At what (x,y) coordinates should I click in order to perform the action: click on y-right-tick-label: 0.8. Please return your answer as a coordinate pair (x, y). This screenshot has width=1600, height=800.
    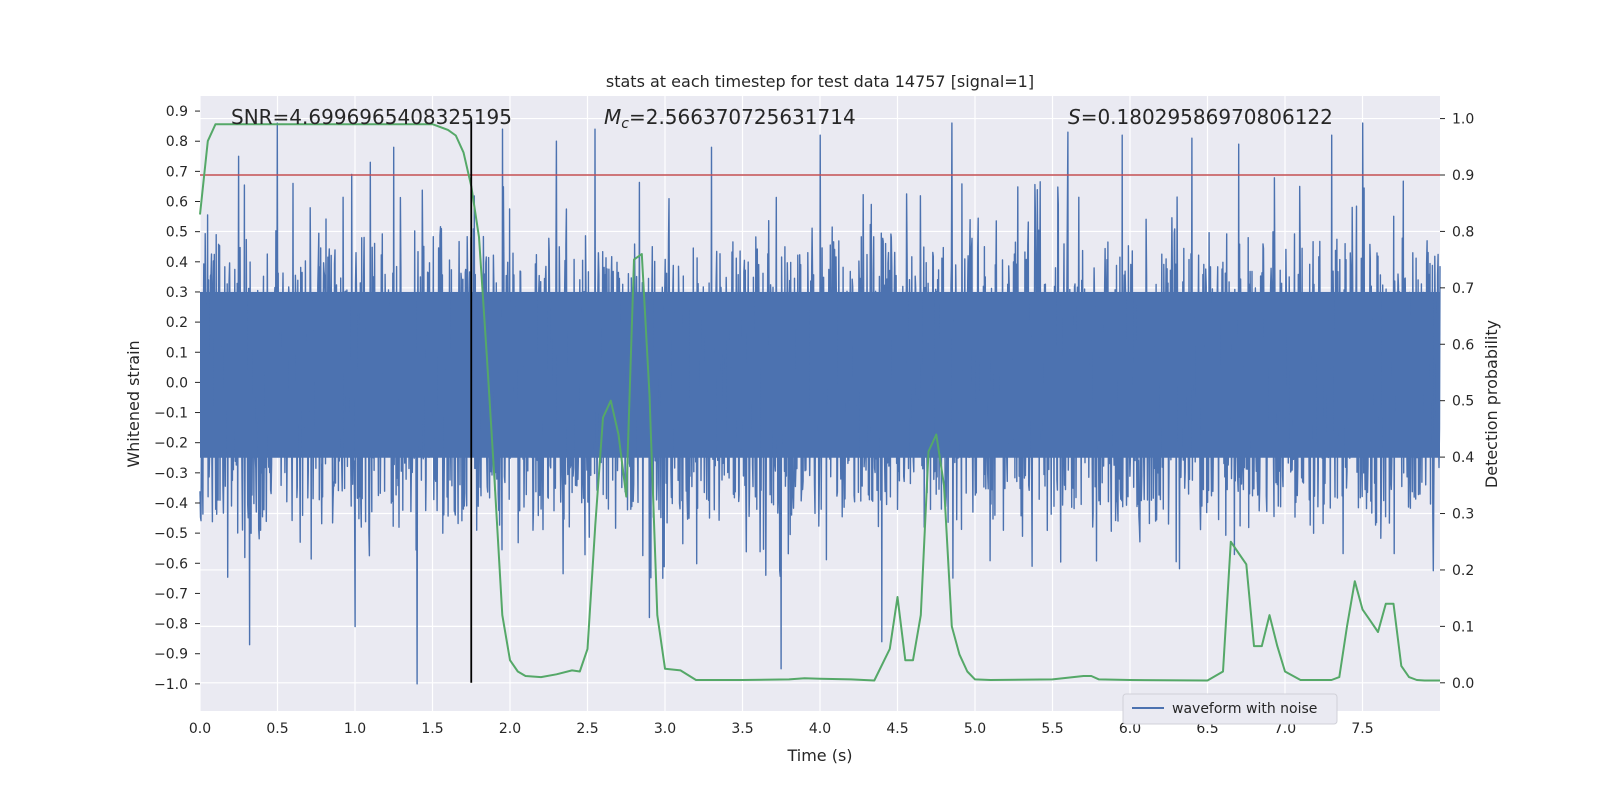
    Looking at the image, I should click on (1463, 232).